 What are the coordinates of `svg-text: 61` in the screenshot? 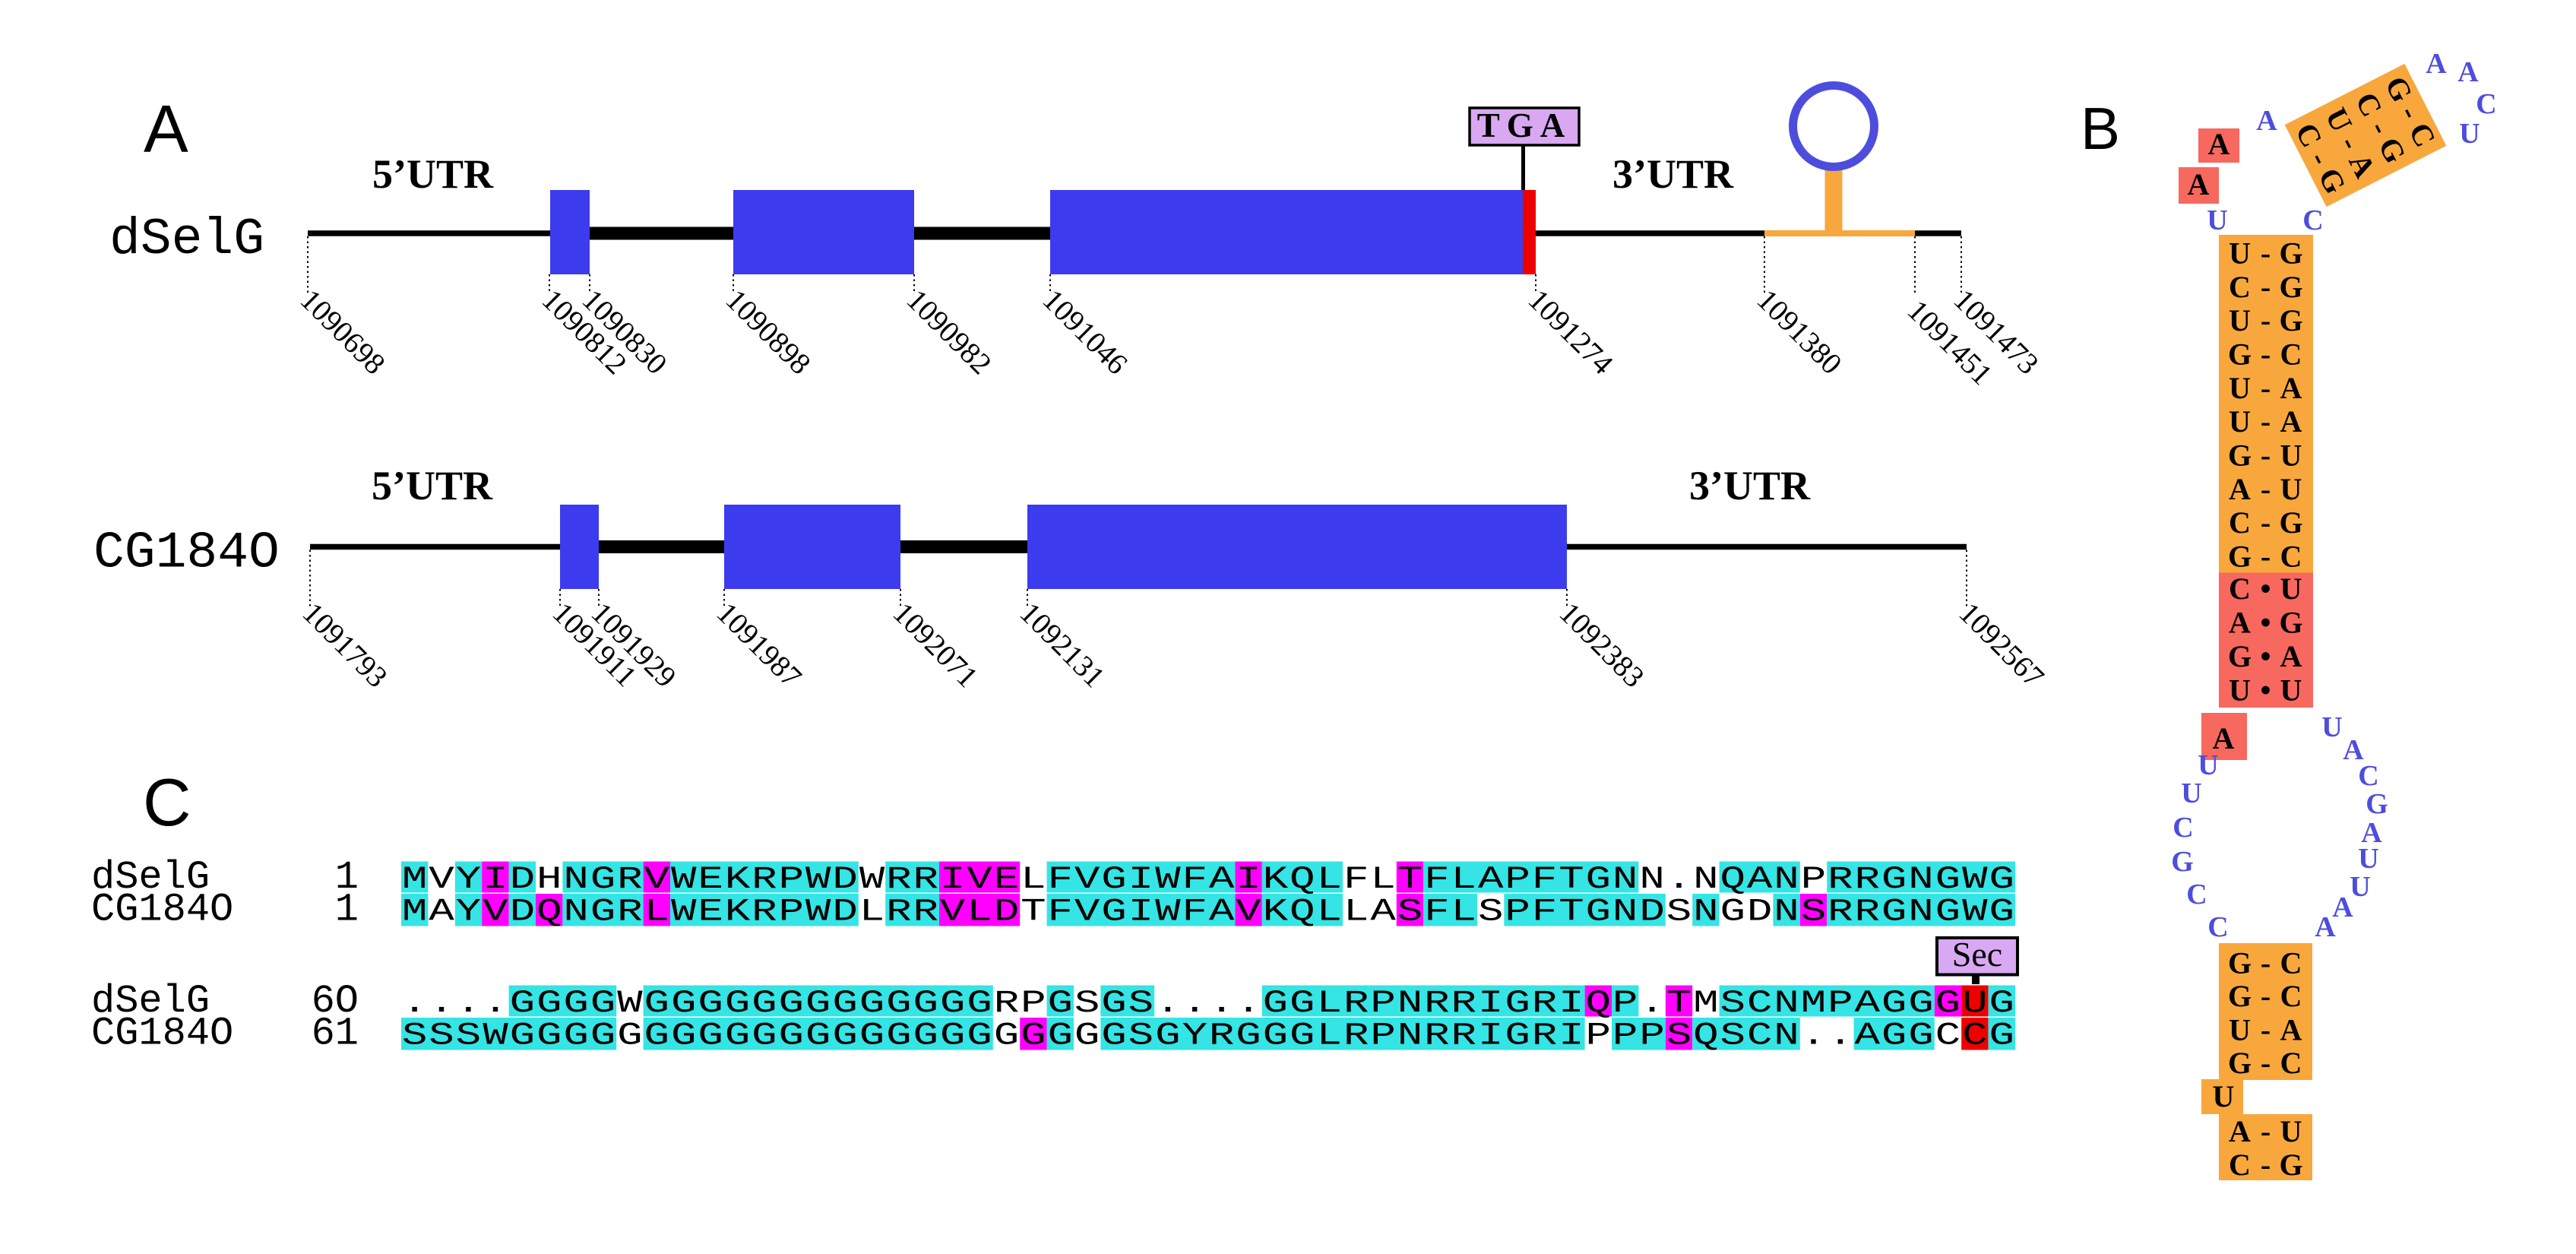 It's located at (335, 1034).